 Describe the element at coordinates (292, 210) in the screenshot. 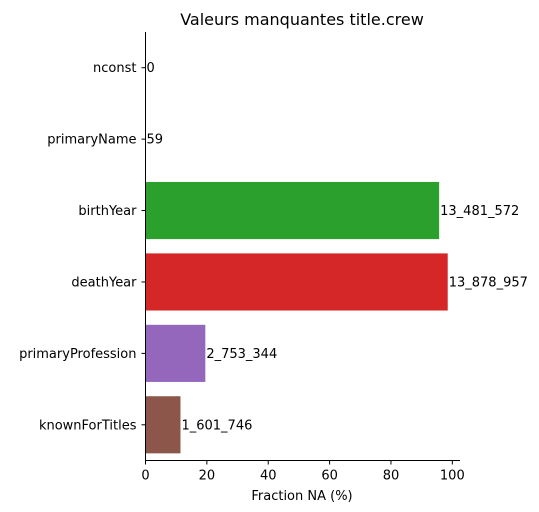

I see `bar-birthYear` at that location.